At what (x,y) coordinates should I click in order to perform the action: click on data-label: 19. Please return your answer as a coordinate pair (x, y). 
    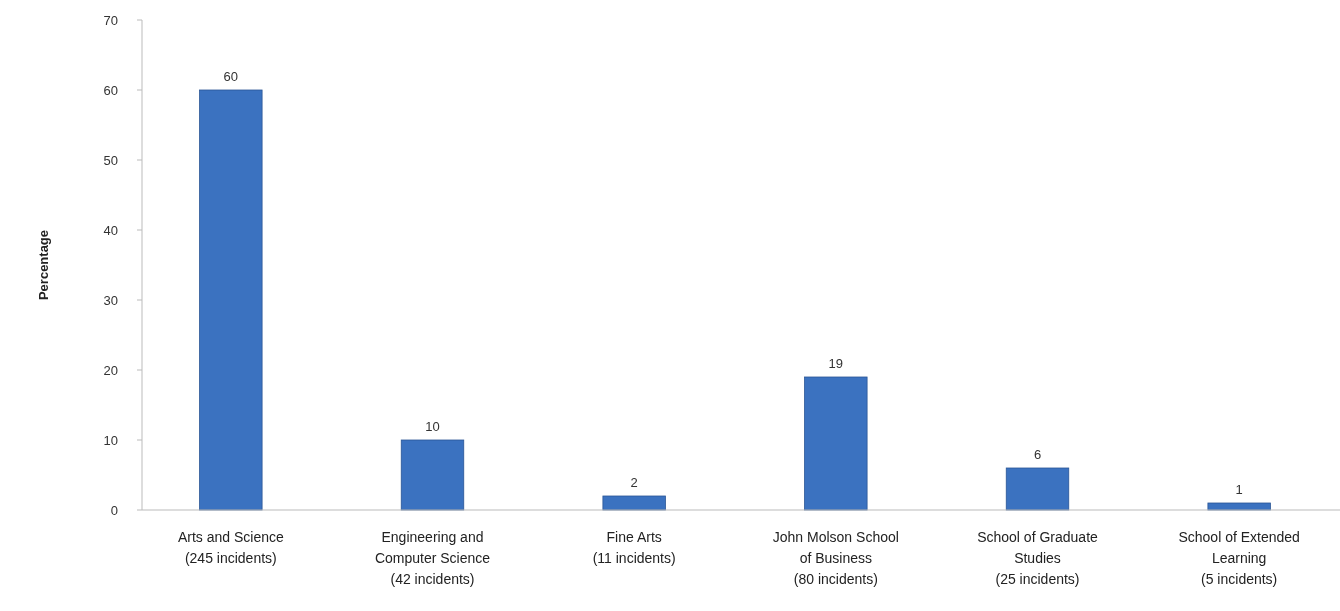
    Looking at the image, I should click on (836, 363).